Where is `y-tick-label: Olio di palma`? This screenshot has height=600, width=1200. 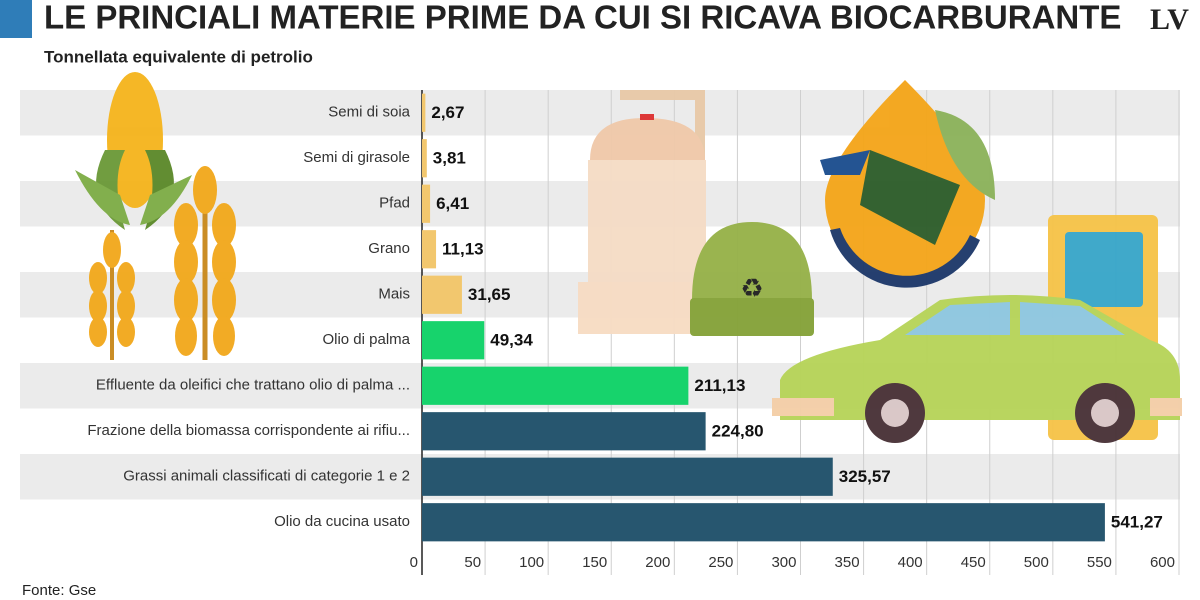 y-tick-label: Olio di palma is located at coordinates (366, 339).